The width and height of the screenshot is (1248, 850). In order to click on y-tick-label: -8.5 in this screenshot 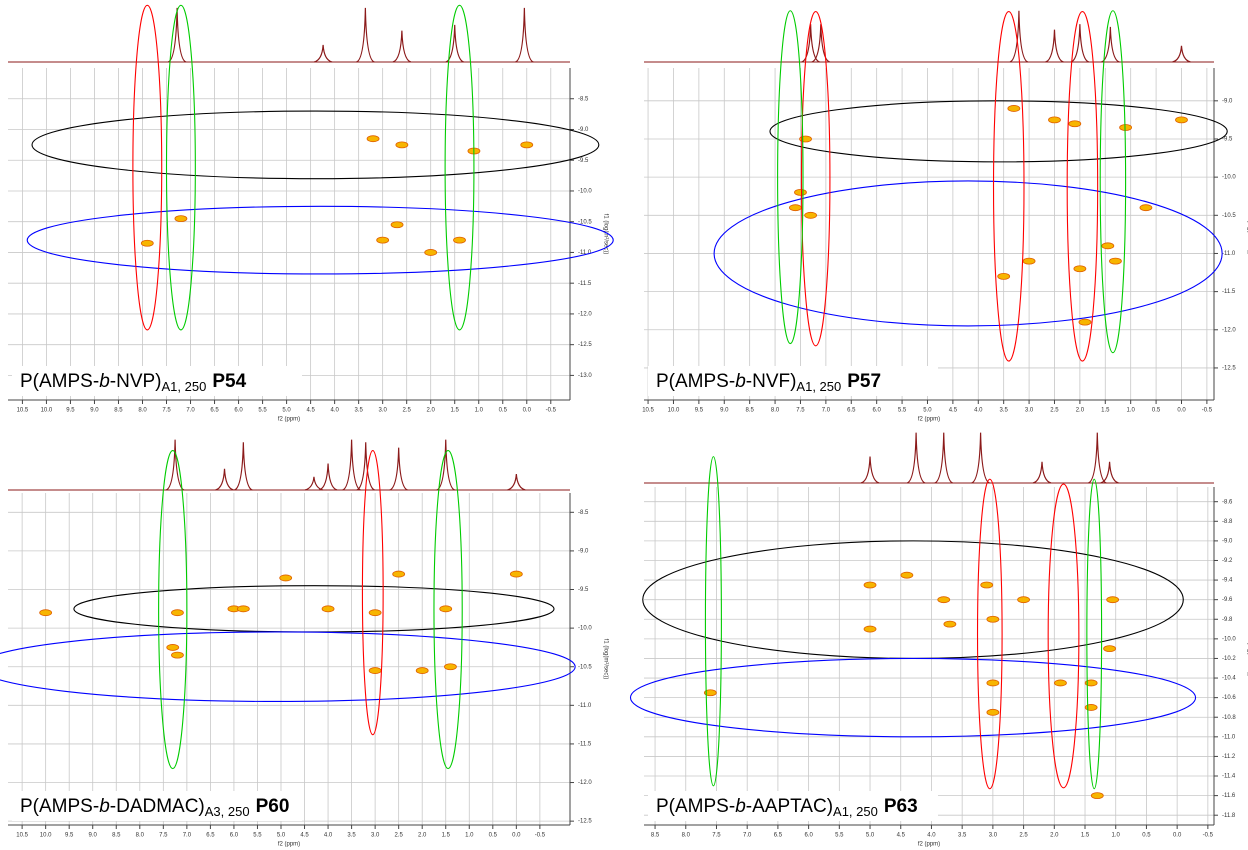, I will do `click(583, 513)`.